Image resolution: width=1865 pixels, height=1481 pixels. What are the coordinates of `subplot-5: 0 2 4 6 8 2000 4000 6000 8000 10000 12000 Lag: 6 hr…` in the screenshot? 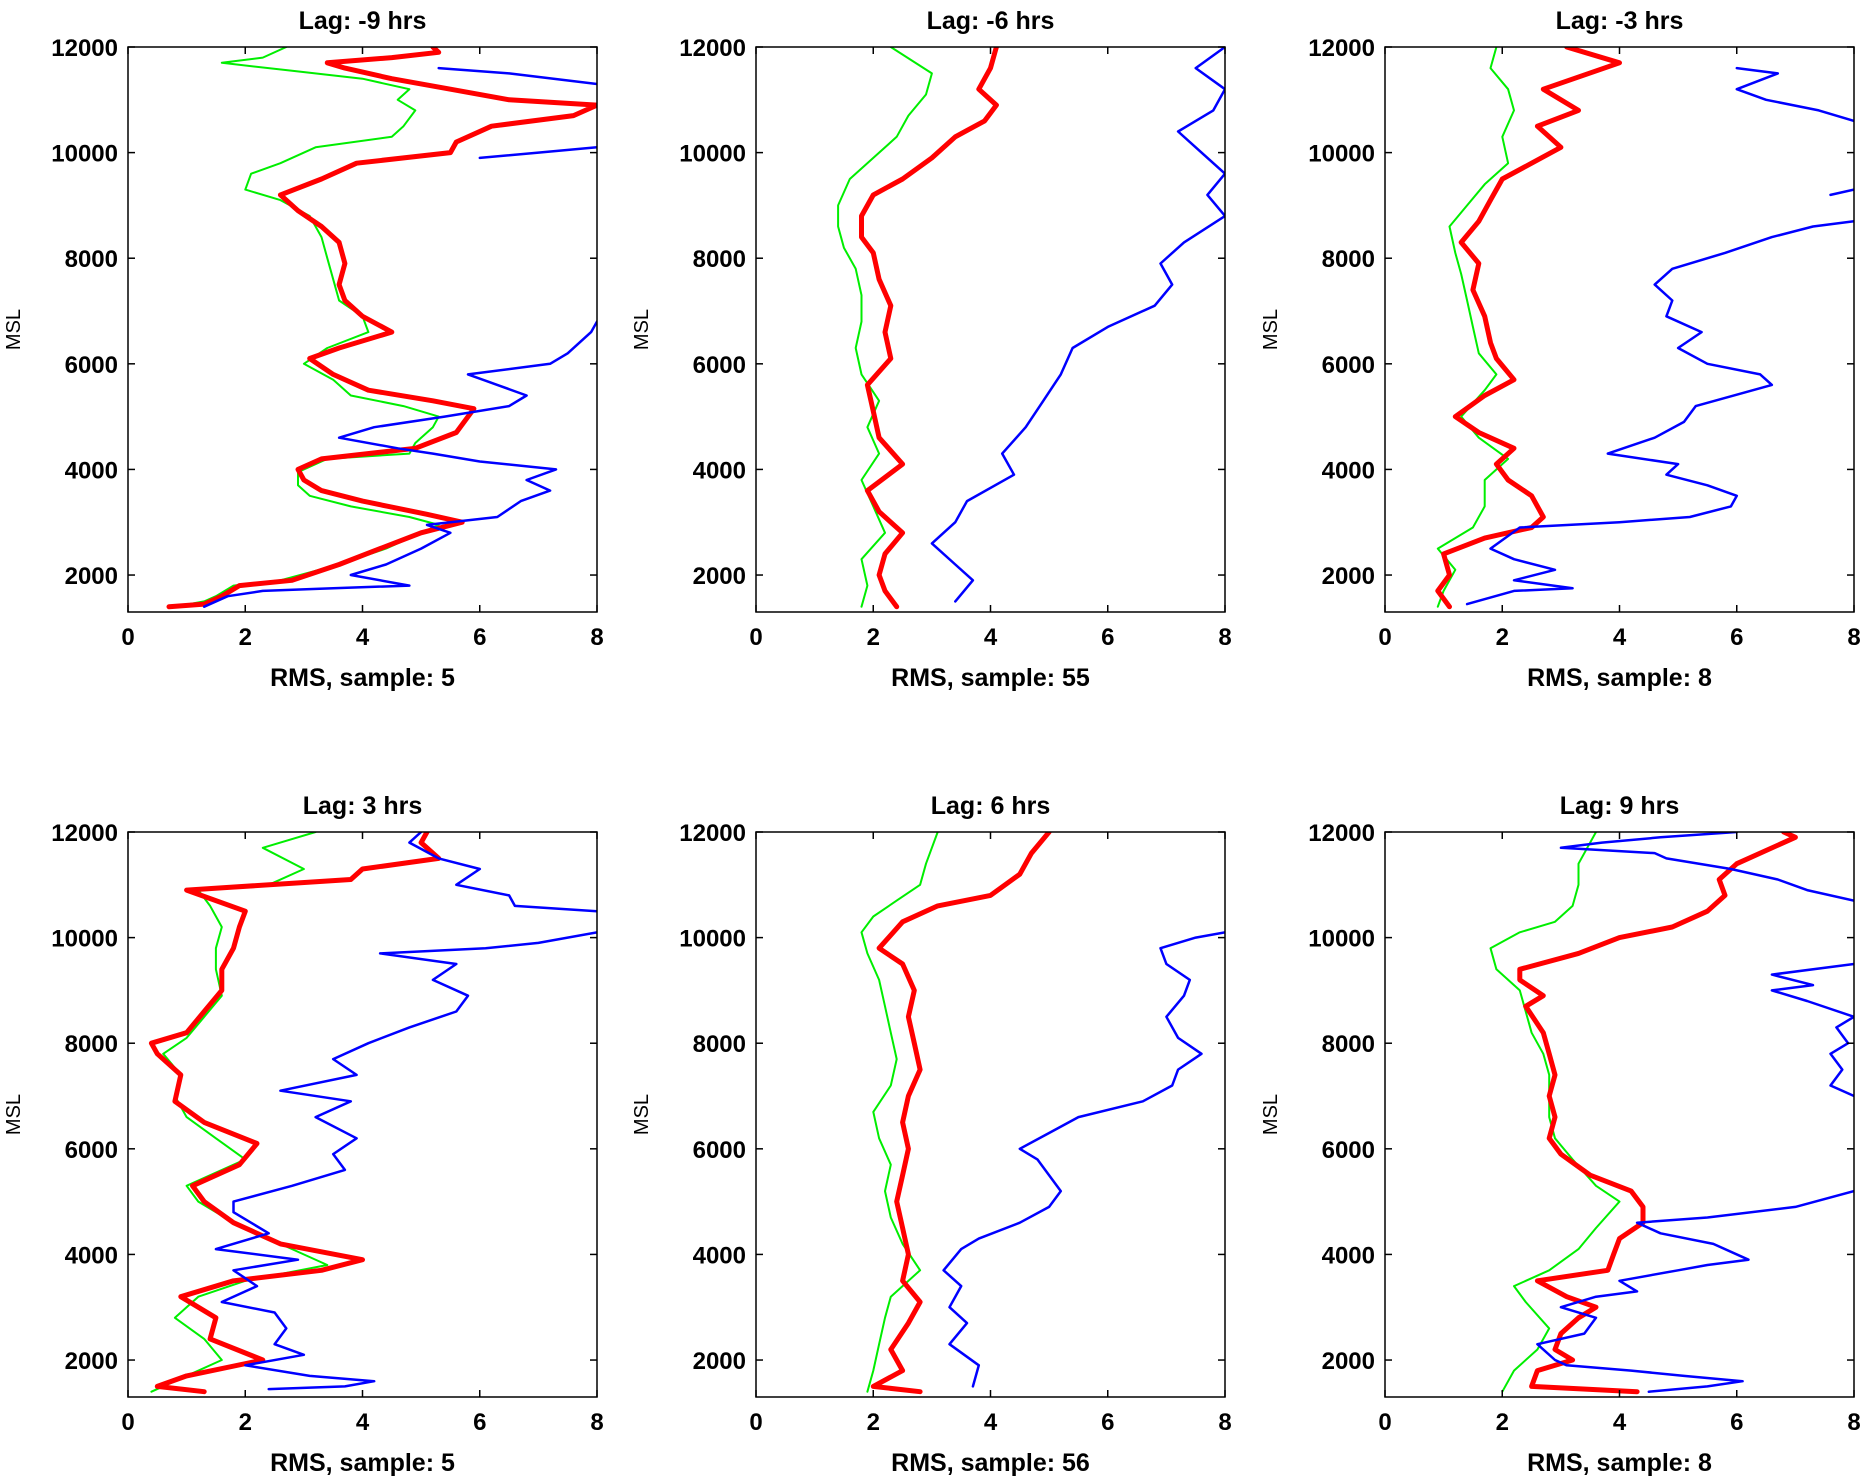 It's located at (931, 1134).